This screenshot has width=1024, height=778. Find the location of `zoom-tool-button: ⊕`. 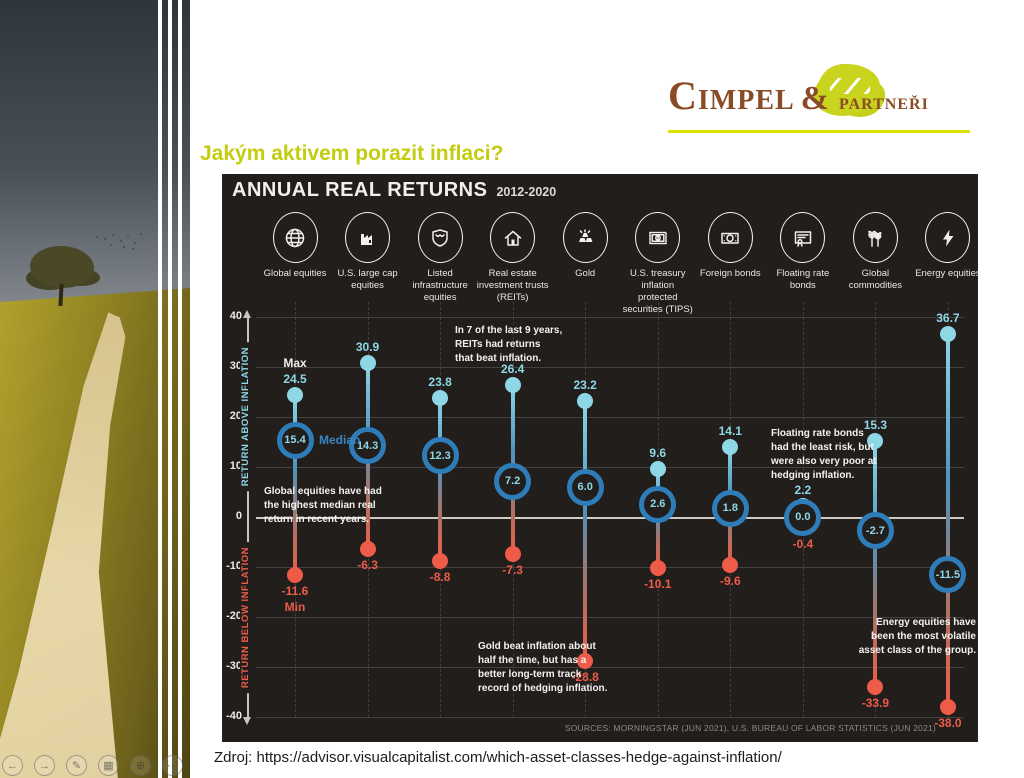

zoom-tool-button: ⊕ is located at coordinates (140, 765).